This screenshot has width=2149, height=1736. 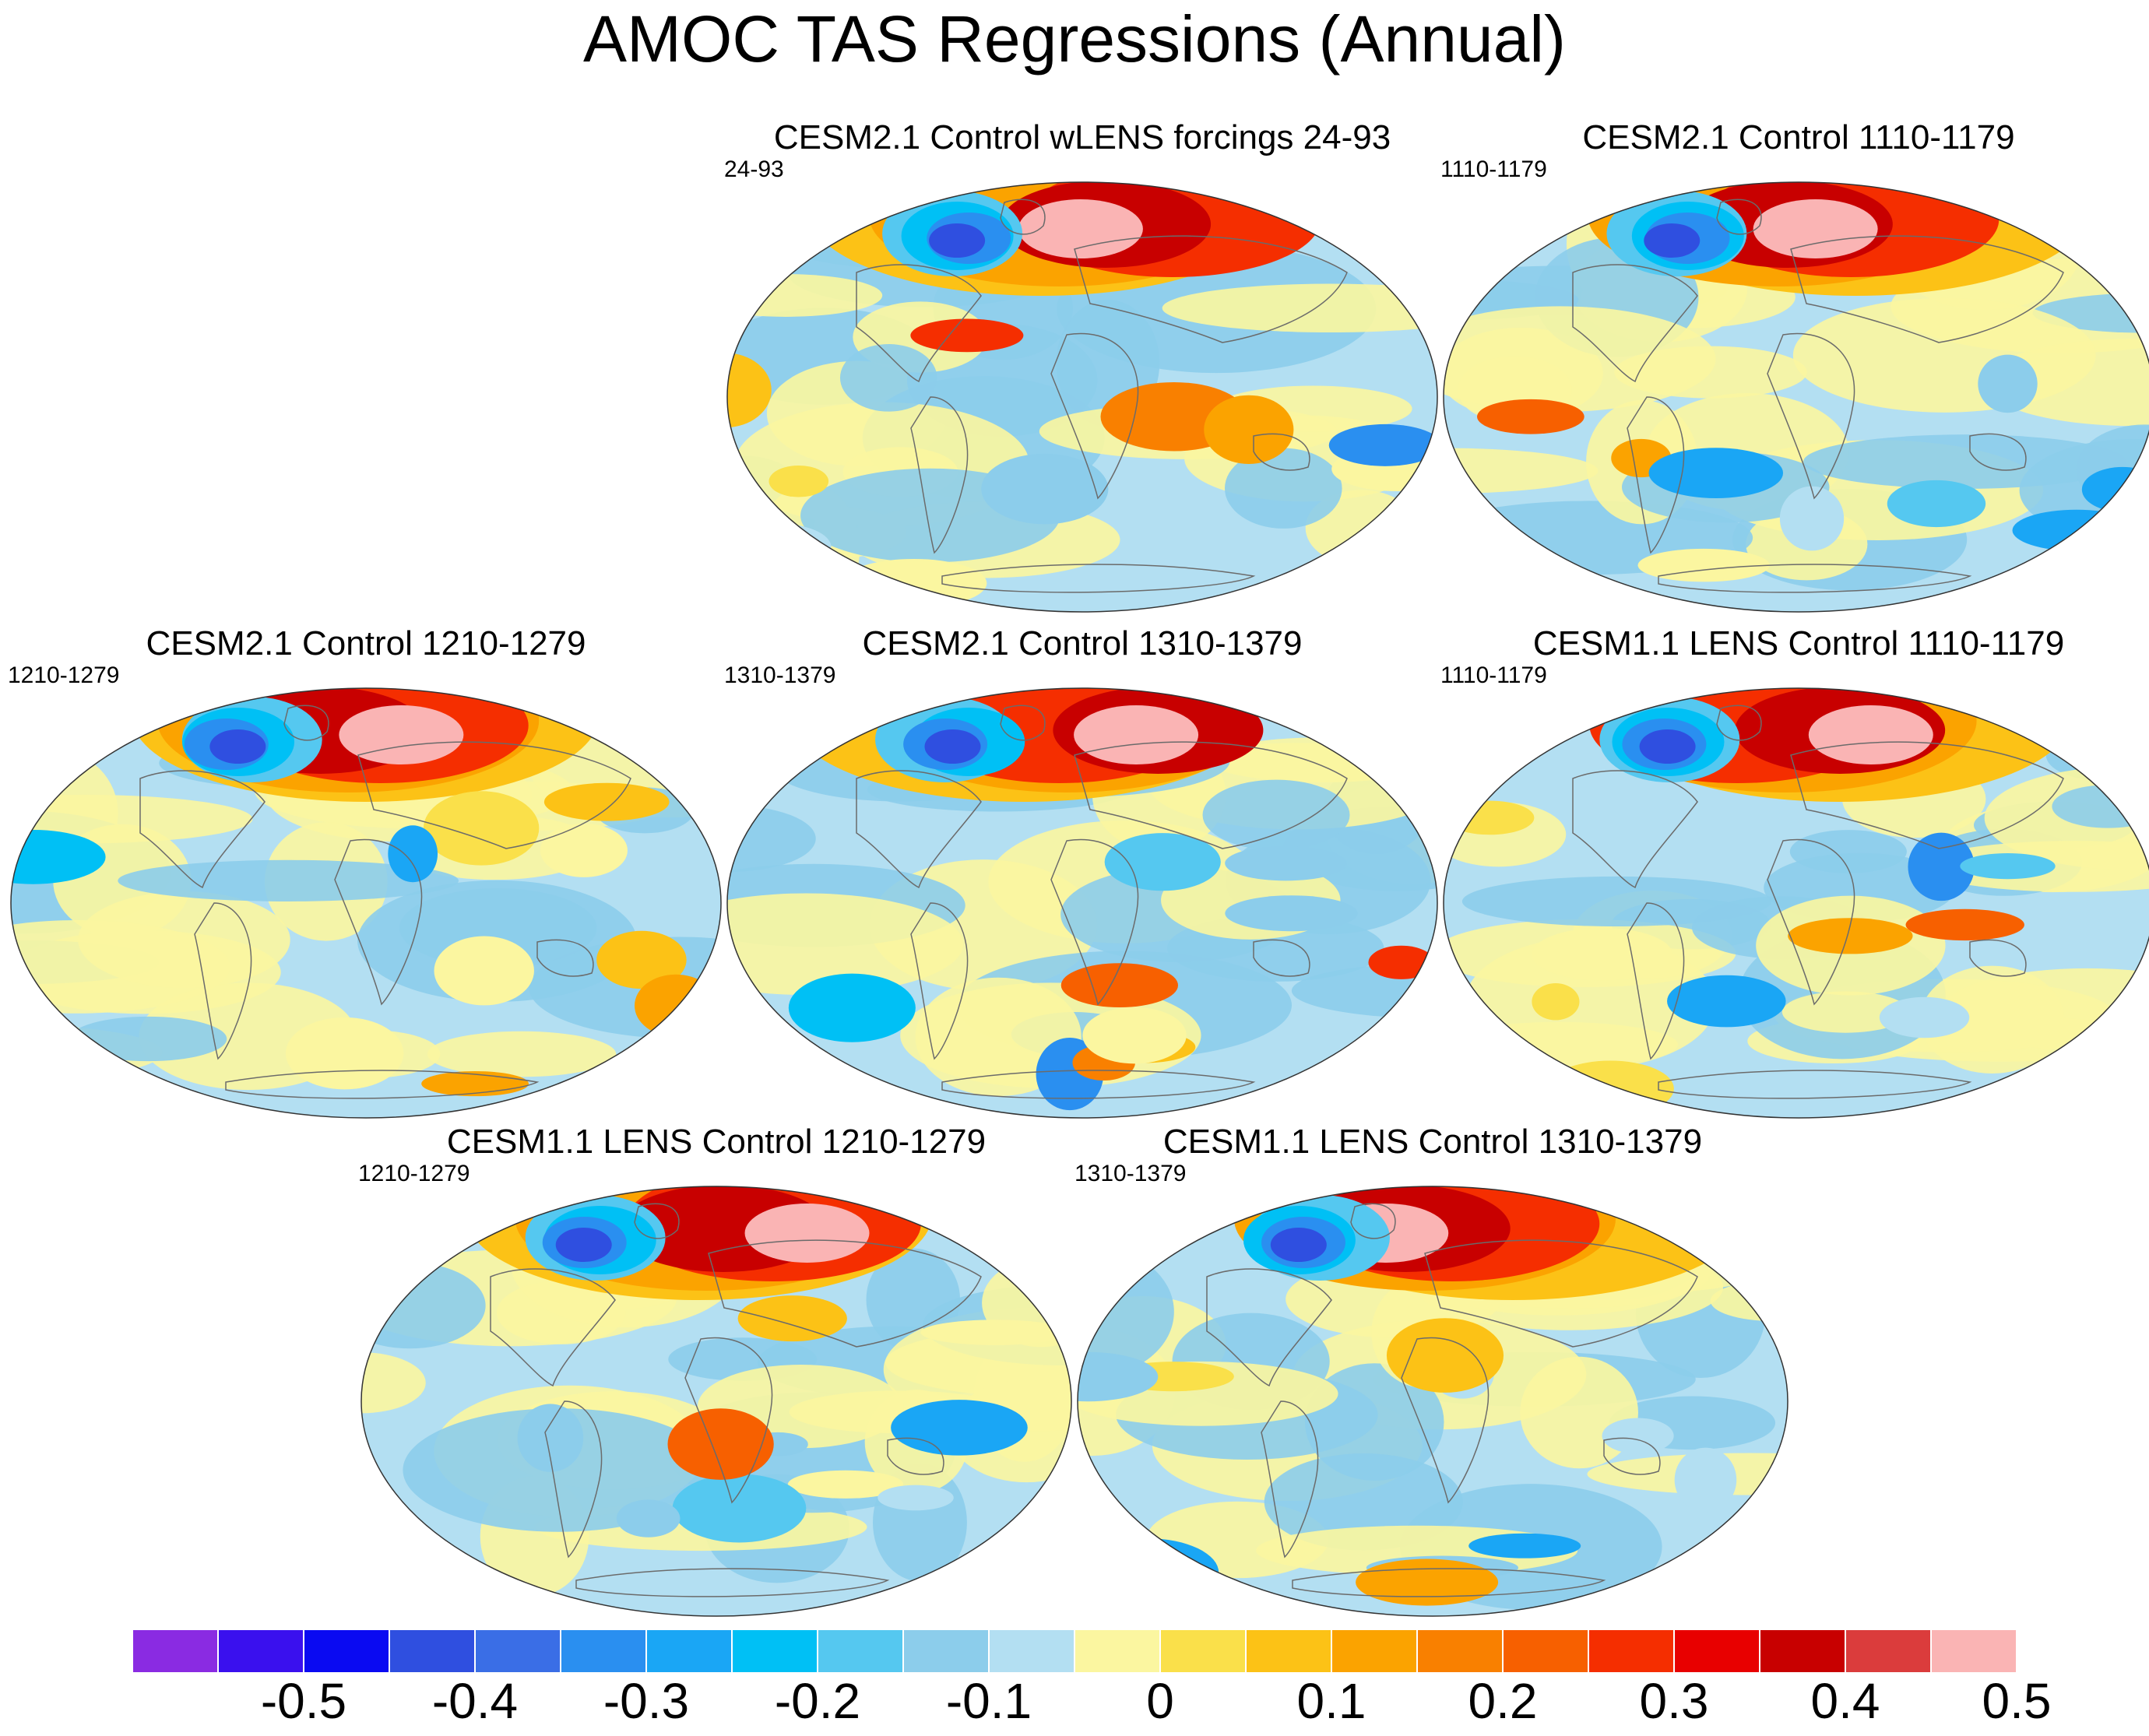 I want to click on panel-title: CESM1.1 LENS Control 1310-1379, so click(x=1432, y=1142).